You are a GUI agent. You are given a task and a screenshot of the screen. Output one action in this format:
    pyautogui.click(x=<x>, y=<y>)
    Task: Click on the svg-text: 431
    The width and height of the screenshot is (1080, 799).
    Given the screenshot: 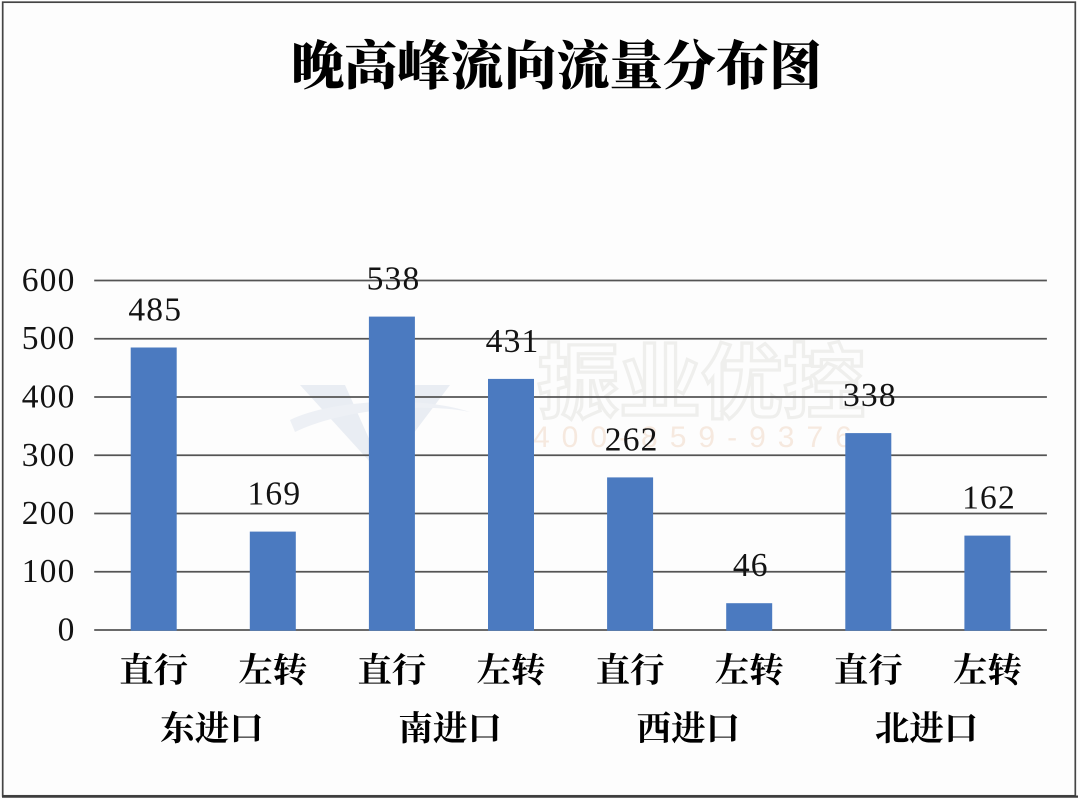 What is the action you would take?
    pyautogui.click(x=513, y=341)
    